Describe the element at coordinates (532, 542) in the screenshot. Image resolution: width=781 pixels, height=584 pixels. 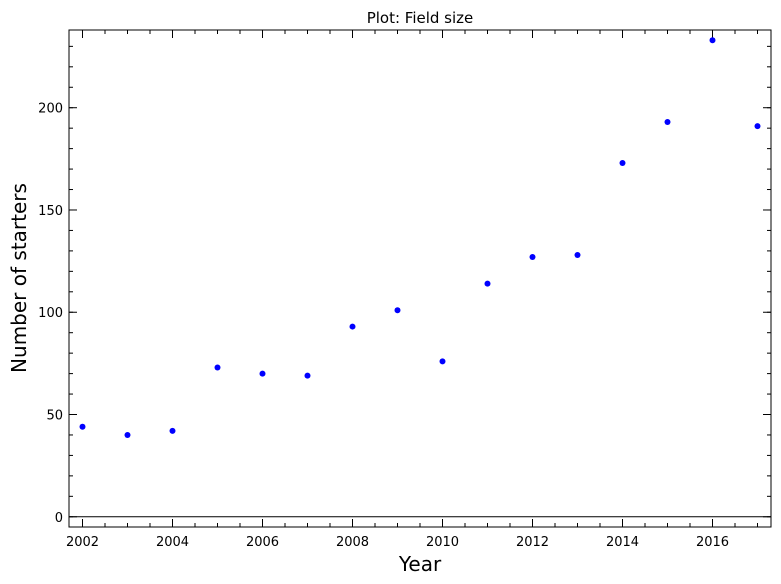
I see `x-tick-label: 2012` at that location.